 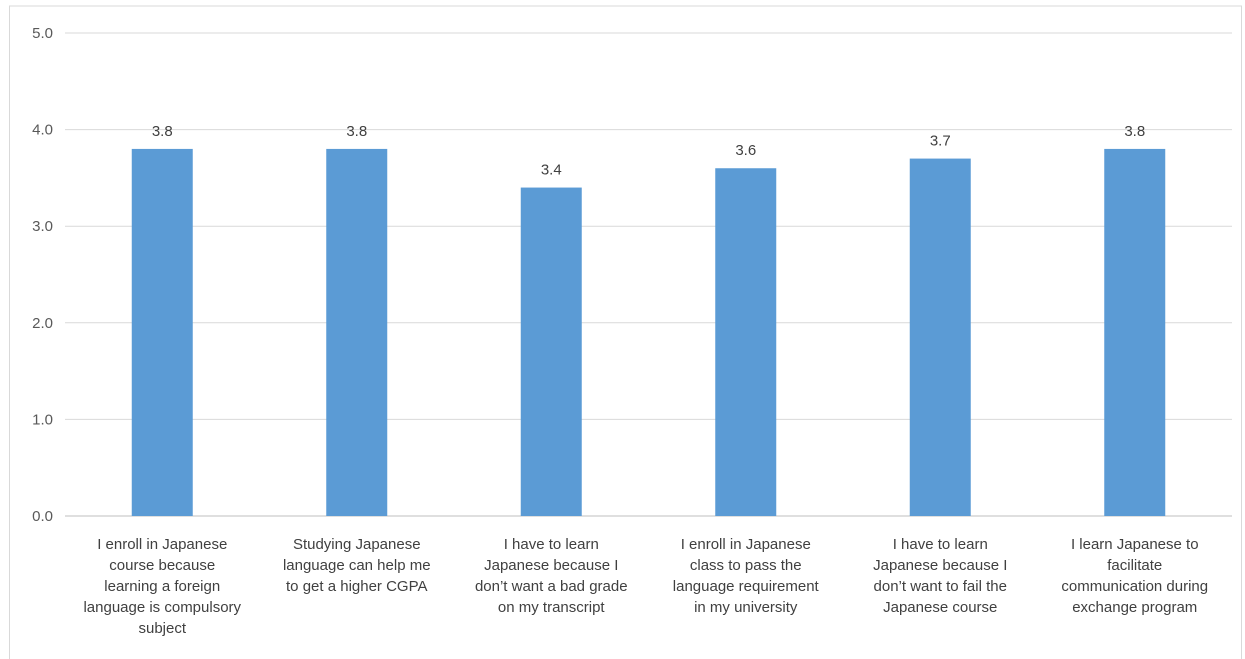 I want to click on y-tick-label: 1.0, so click(x=42, y=419).